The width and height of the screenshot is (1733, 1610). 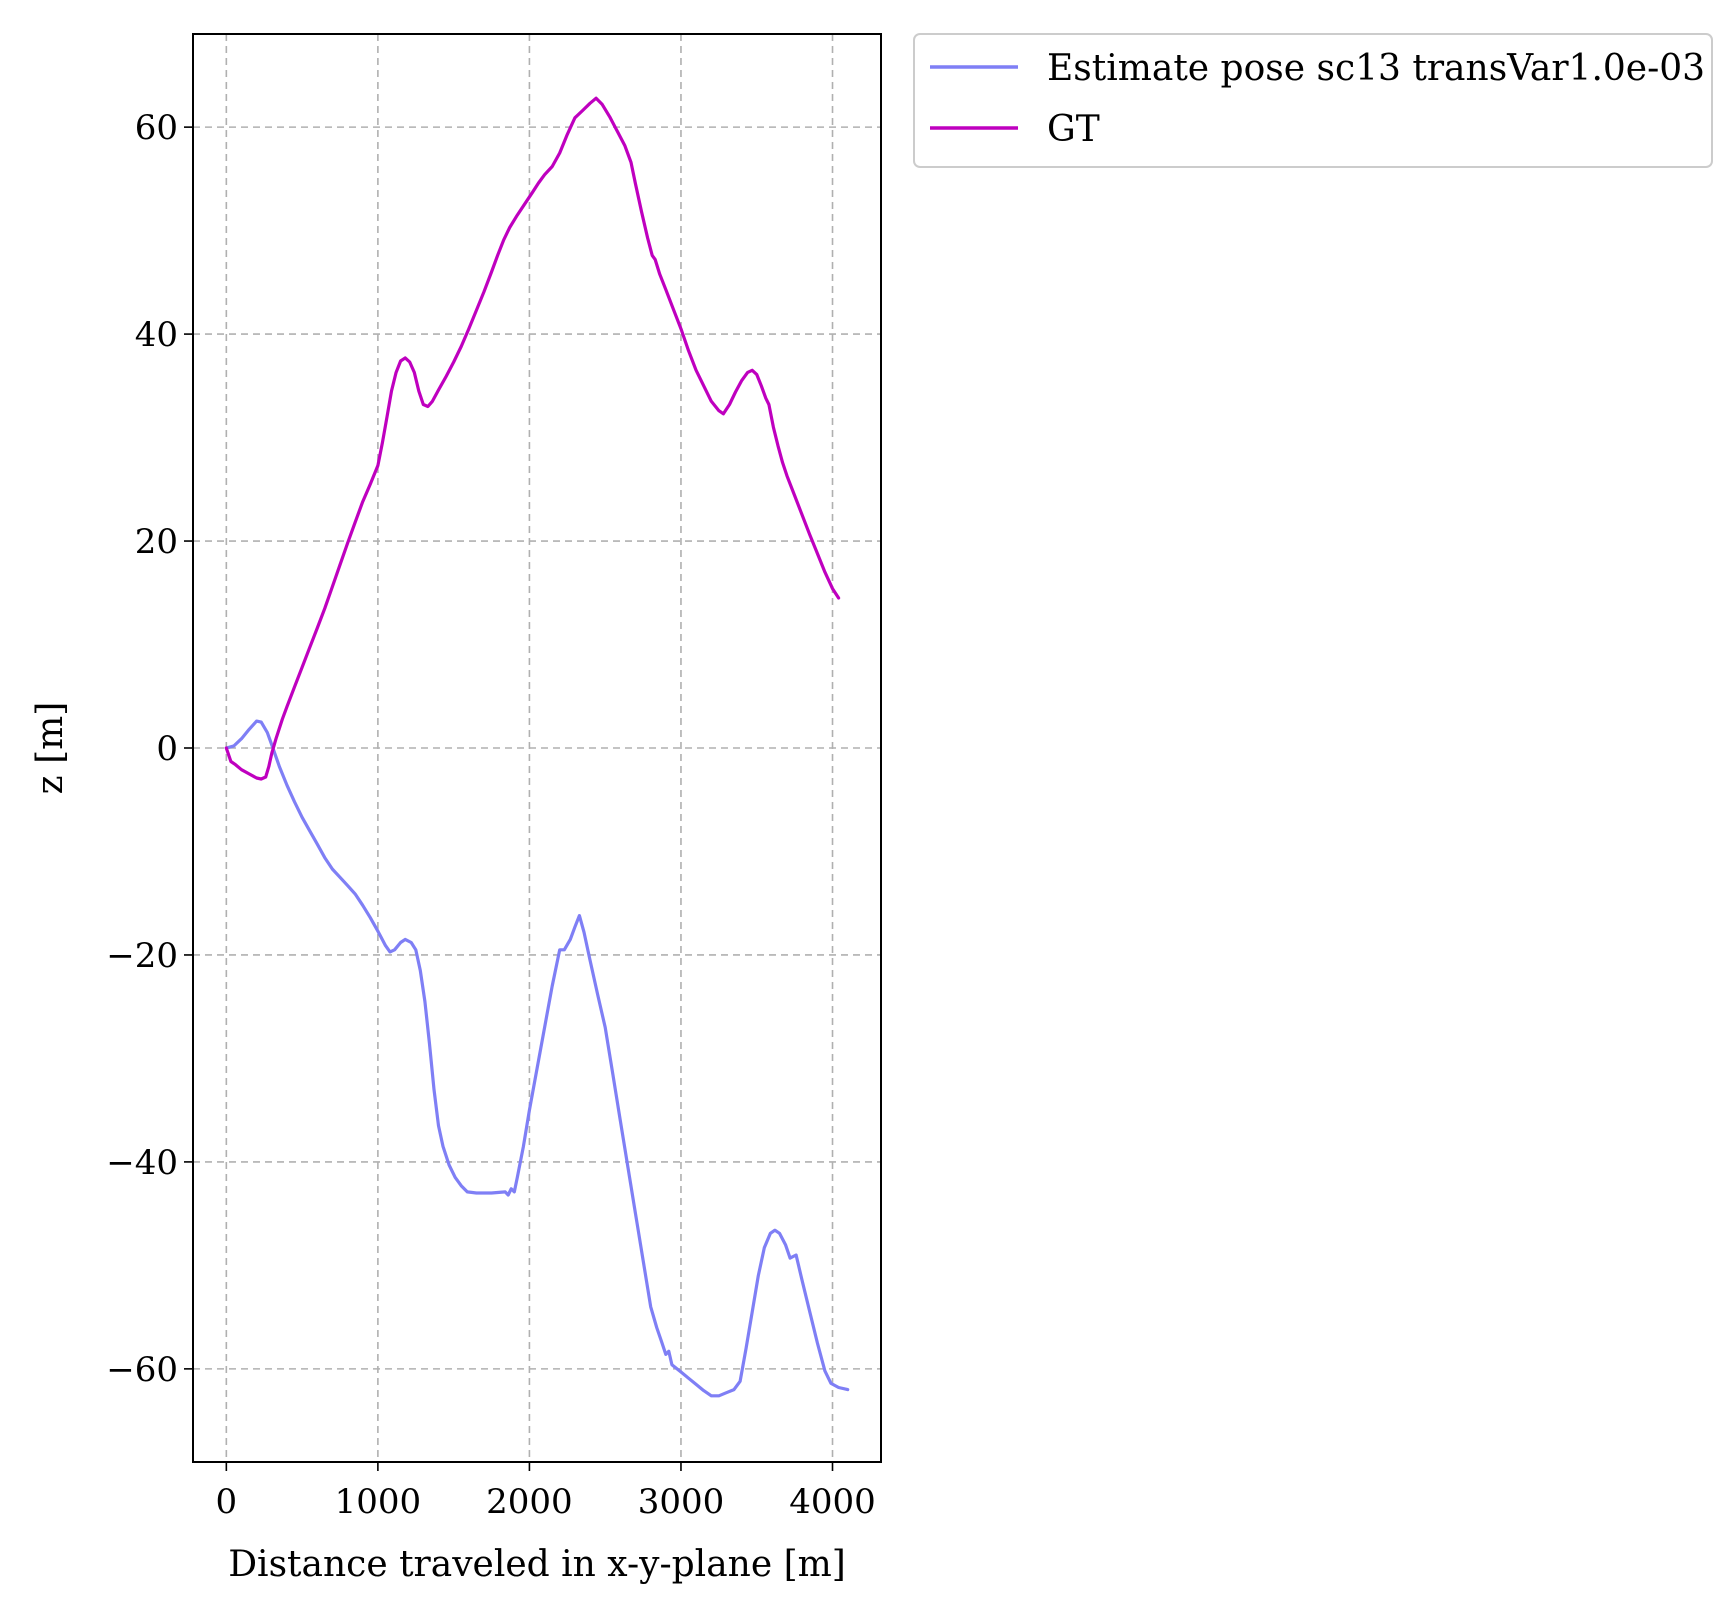 I want to click on y-tick-label: 60, so click(x=156, y=128).